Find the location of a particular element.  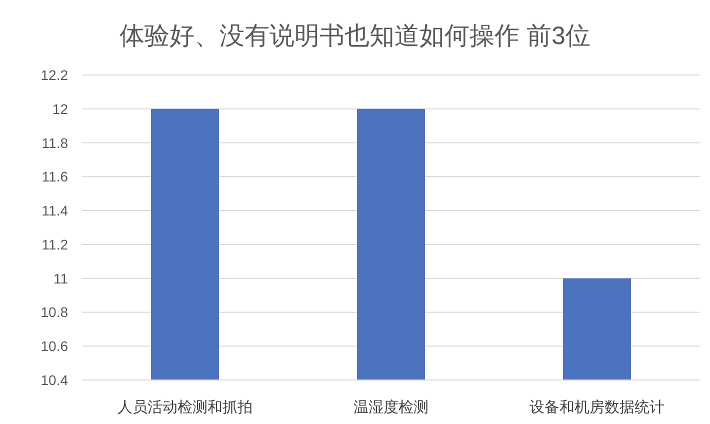

y-tick-label: 11 is located at coordinates (60, 278).